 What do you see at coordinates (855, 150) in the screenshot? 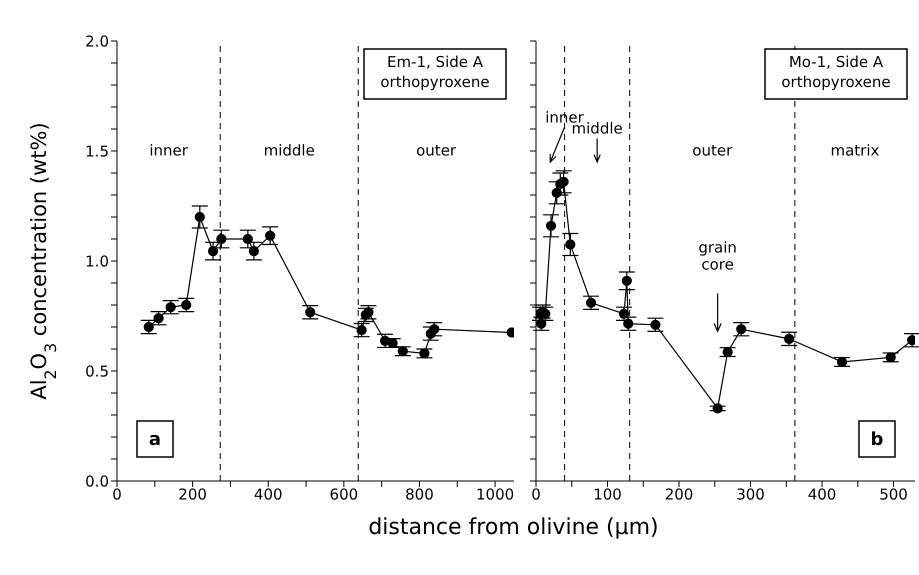
I see `annotation: matrix` at bounding box center [855, 150].